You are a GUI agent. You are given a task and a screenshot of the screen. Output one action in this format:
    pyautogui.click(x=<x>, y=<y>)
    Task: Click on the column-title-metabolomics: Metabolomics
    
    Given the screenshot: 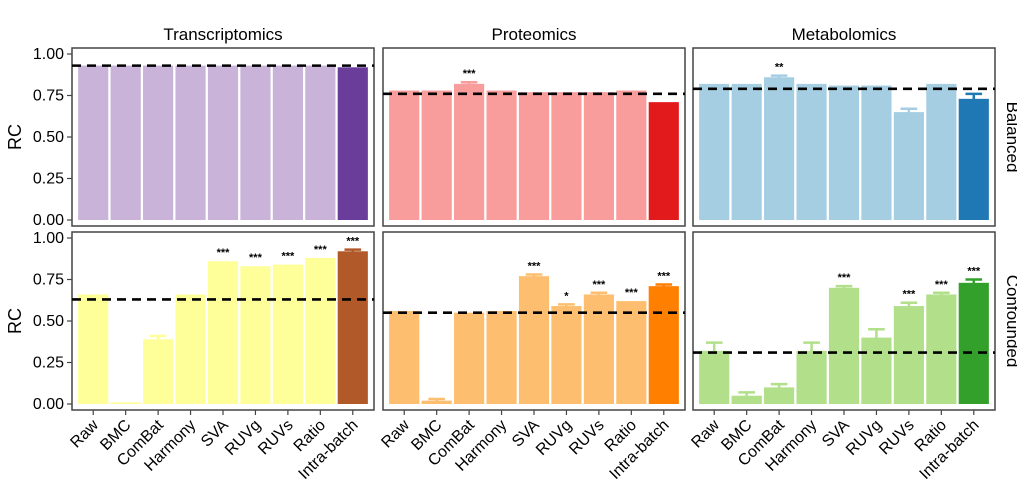 What is the action you would take?
    pyautogui.click(x=844, y=34)
    